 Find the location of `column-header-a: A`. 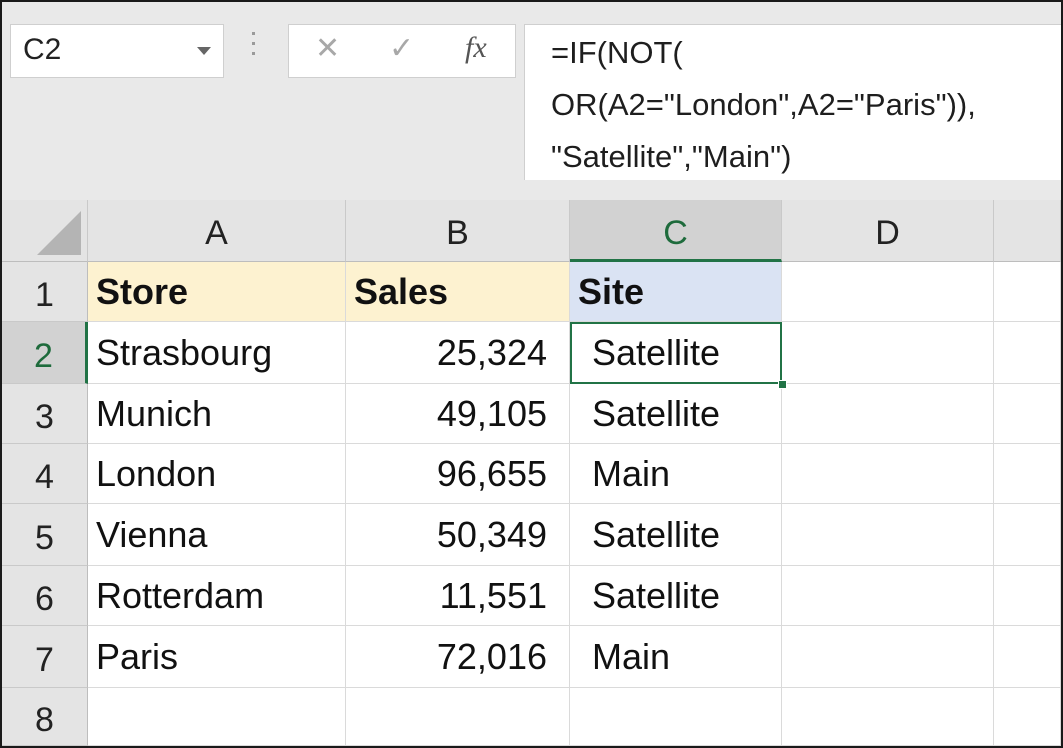

column-header-a: A is located at coordinates (217, 231).